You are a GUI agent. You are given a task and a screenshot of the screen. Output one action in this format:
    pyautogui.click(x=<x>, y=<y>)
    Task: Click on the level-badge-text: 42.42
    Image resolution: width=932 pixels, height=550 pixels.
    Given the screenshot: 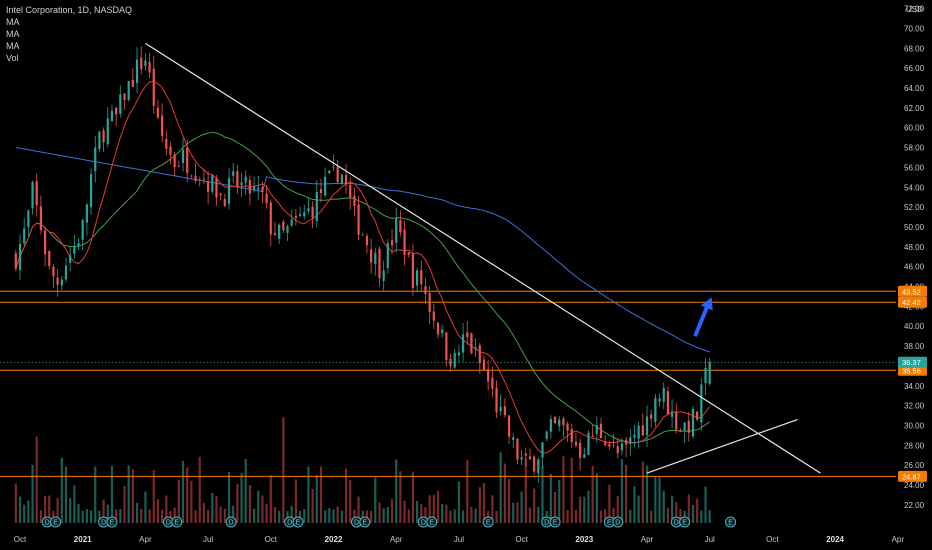 What is the action you would take?
    pyautogui.click(x=911, y=302)
    